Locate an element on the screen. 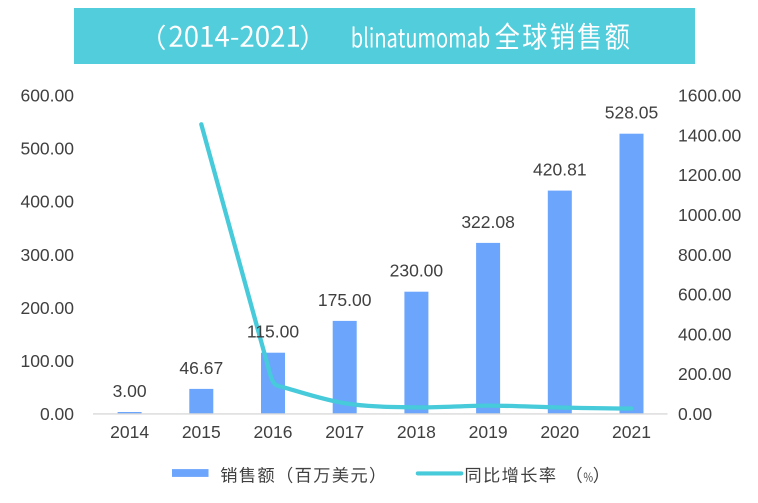 The image size is (758, 503). svg-text: 100.00 is located at coordinates (47, 361).